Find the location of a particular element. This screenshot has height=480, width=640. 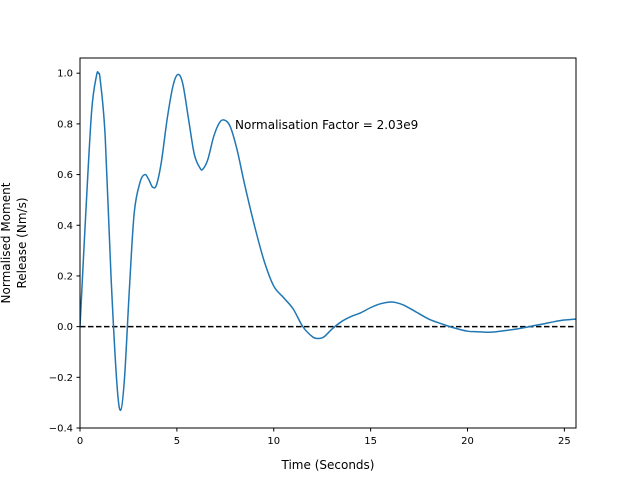

y-axis-label-line-2: Release (Nm/s) is located at coordinates (22, 242).